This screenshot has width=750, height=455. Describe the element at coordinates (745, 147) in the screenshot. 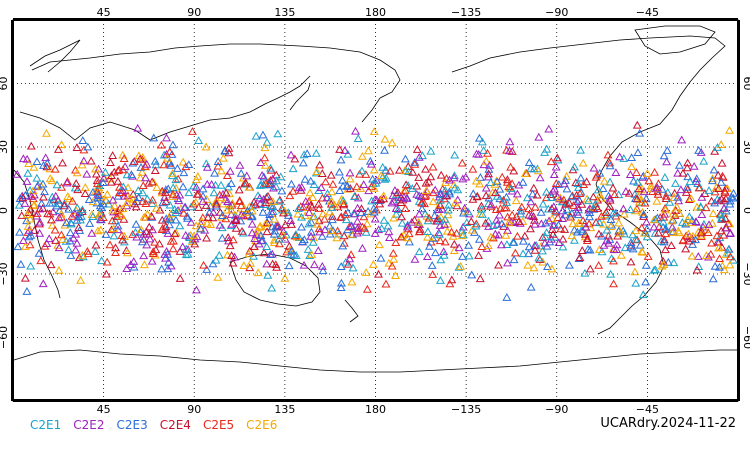

I see `right-latitude-label: 30` at that location.